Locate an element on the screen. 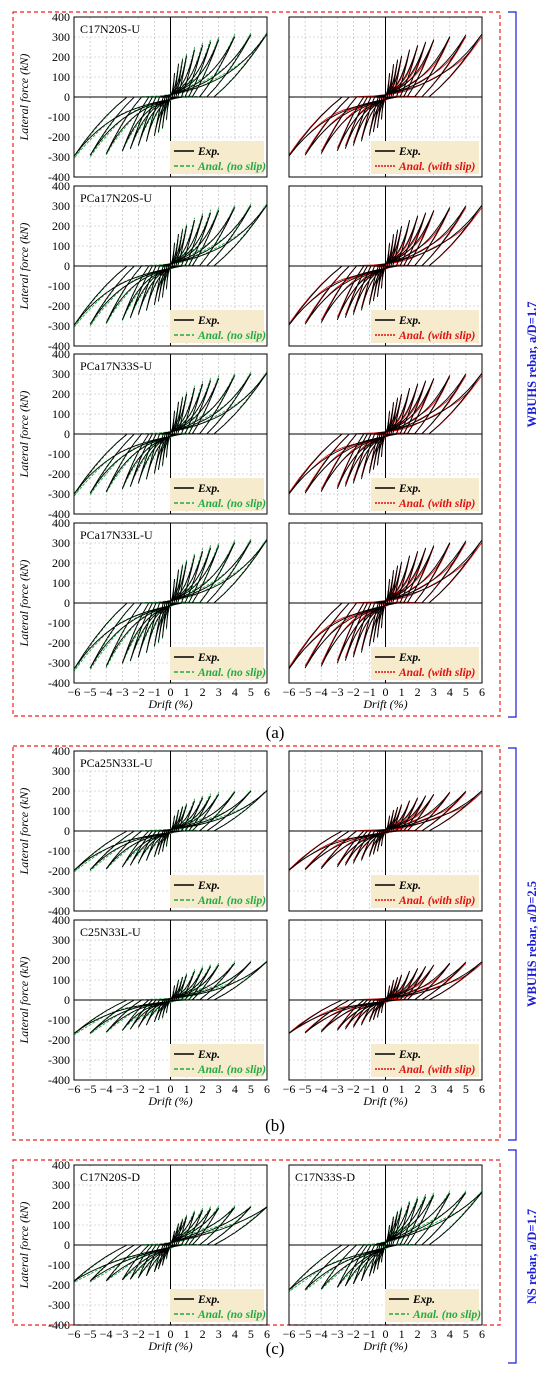  group-bracket is located at coordinates (512, 1256).